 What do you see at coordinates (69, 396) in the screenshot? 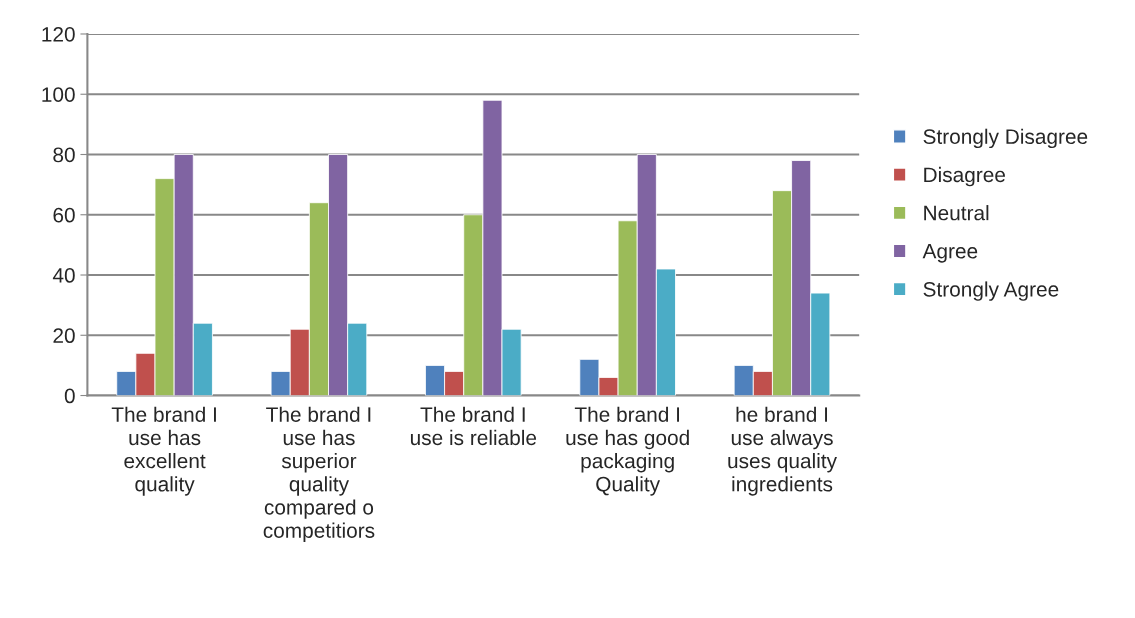
I see `y-tick-label: 0` at bounding box center [69, 396].